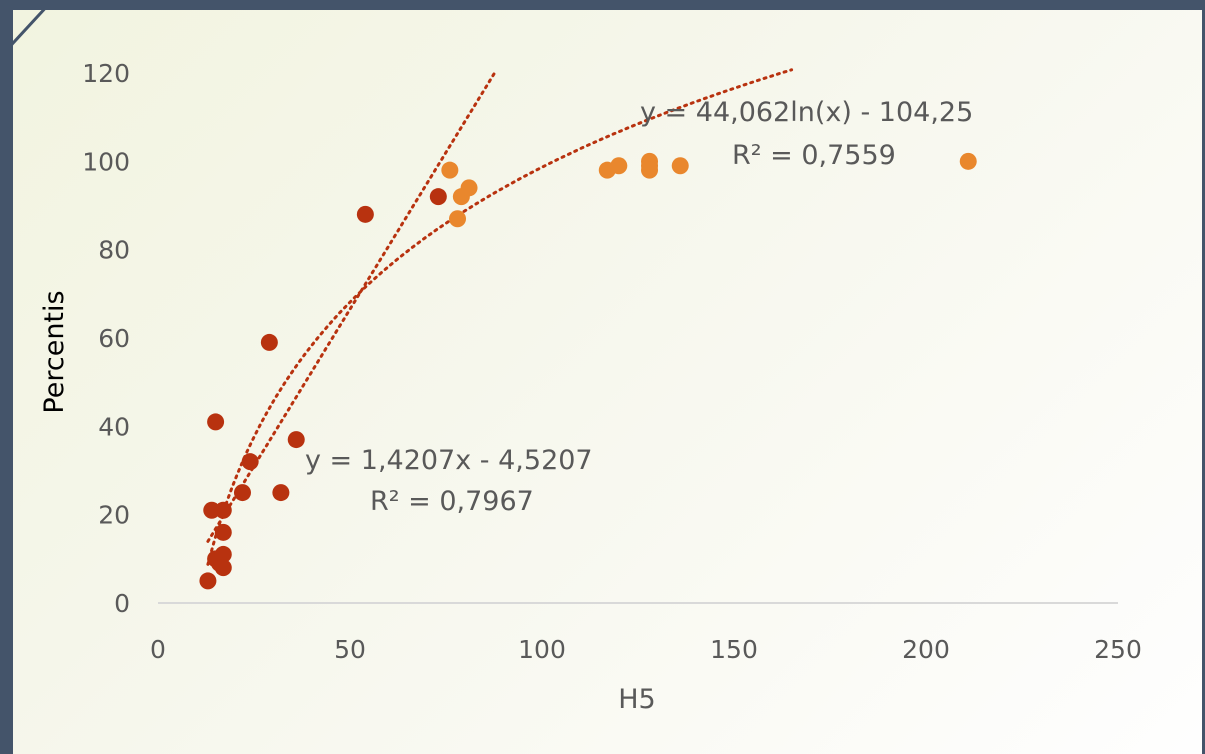  I want to click on y-tick-label: 20, so click(114, 515).